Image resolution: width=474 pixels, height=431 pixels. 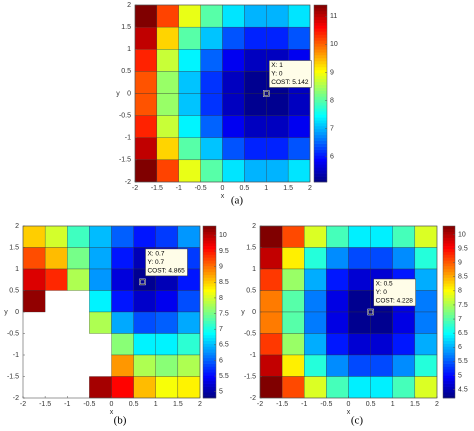 What do you see at coordinates (209, 312) in the screenshot?
I see `colorbar-frame` at bounding box center [209, 312].